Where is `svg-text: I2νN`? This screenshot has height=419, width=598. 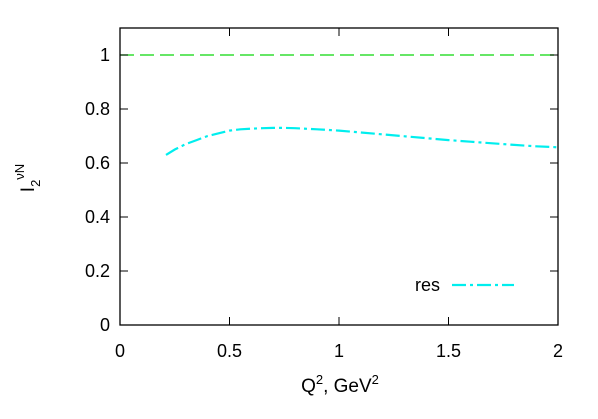 svg-text: I2νN is located at coordinates (27, 178).